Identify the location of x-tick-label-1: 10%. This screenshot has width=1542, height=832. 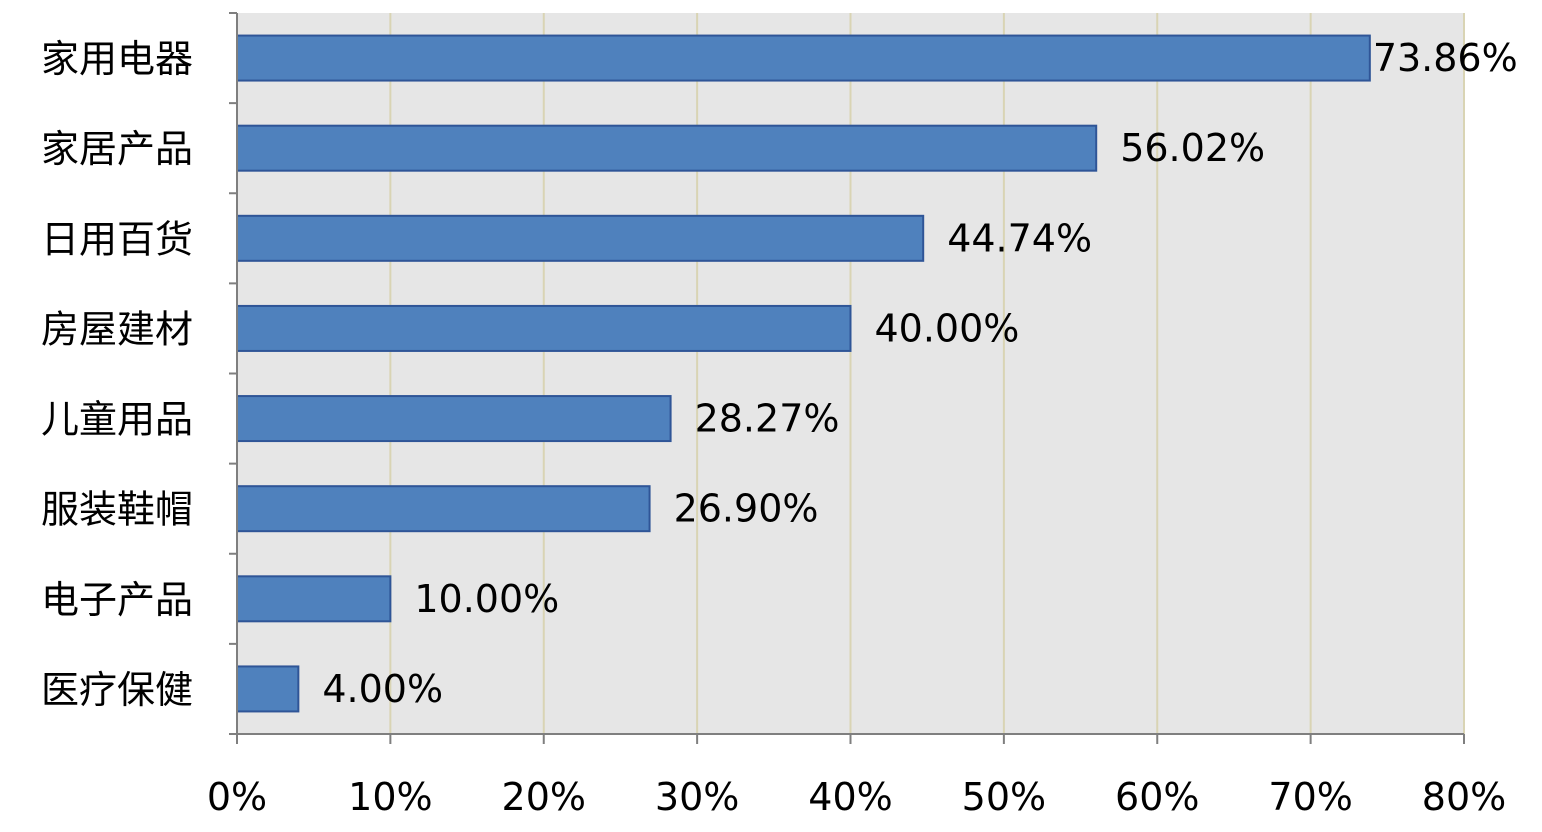
(390, 797).